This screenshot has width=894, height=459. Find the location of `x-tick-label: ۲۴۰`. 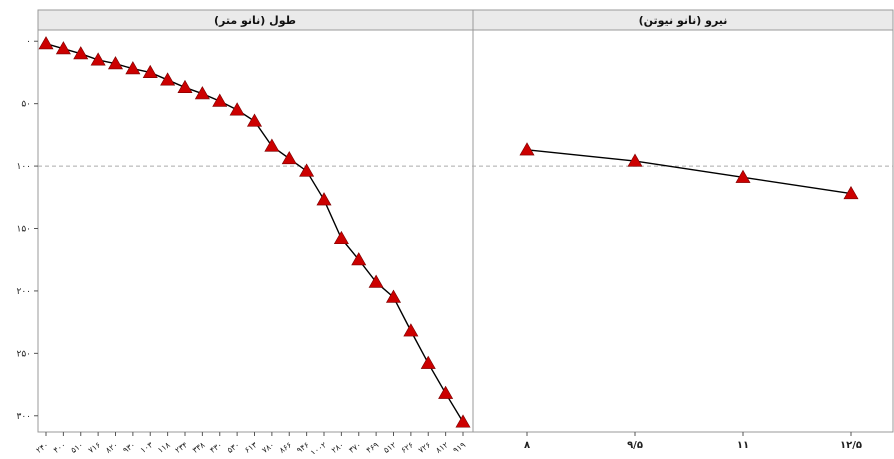

x-tick-label: ۲۴۰ is located at coordinates (42, 447).